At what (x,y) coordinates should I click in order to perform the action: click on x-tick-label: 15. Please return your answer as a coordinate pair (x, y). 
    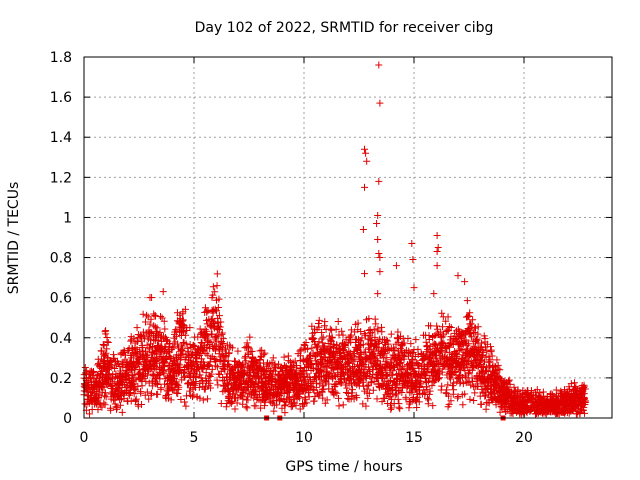
    Looking at the image, I should click on (414, 438).